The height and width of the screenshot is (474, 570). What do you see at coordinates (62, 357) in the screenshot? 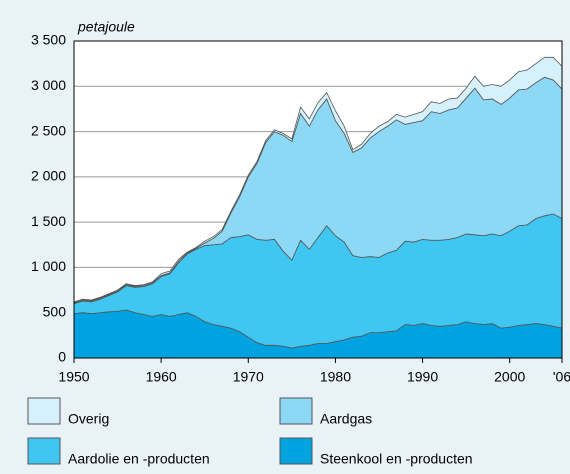
I see `y-tick-label: 0` at bounding box center [62, 357].